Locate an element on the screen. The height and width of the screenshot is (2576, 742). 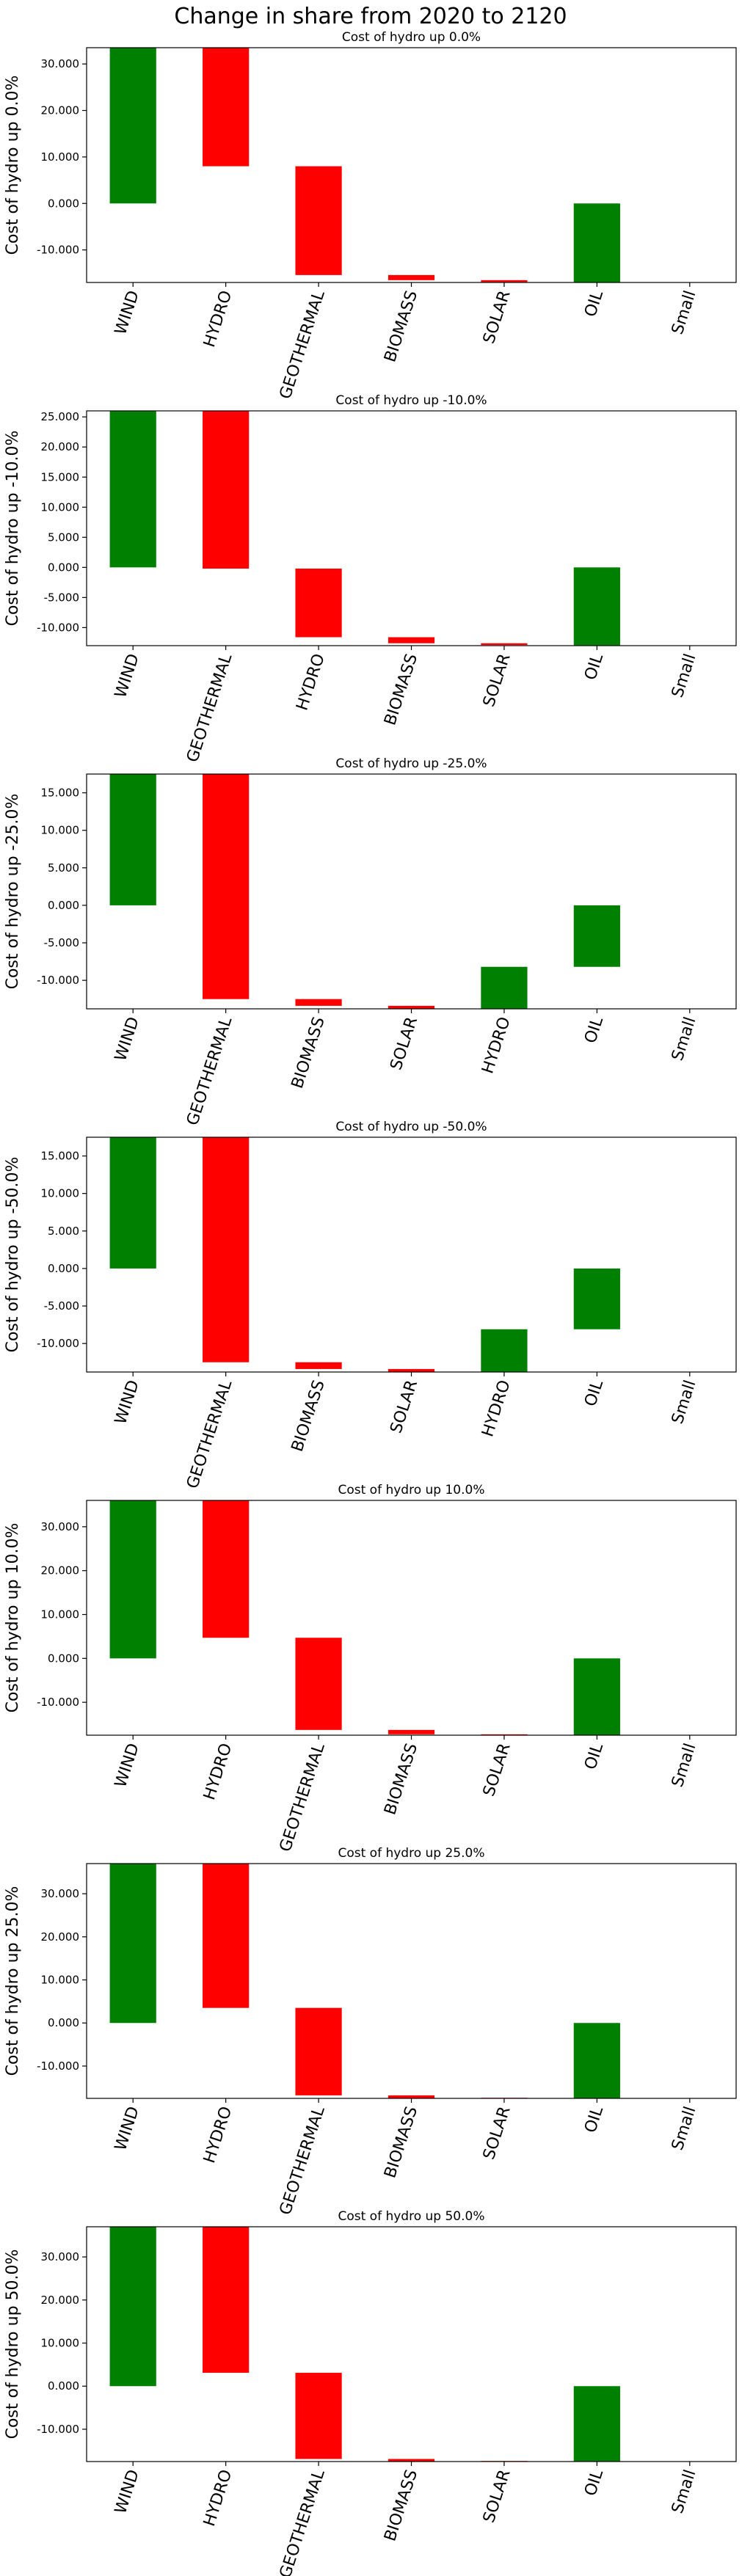
y-axis-label: Cost of hydro up 10.0% is located at coordinates (13, 1618).